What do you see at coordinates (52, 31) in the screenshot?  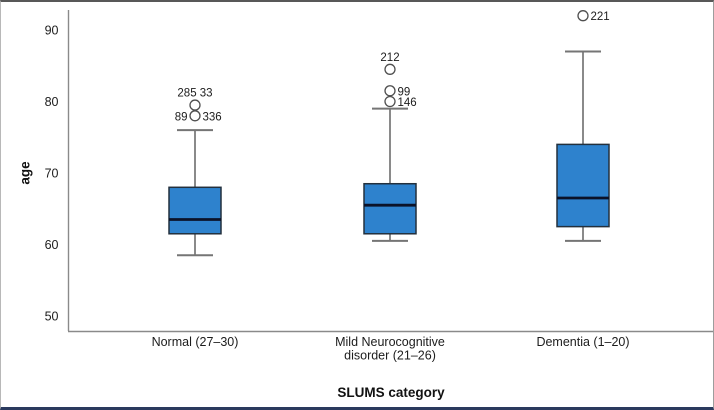 I see `y-tick-label: 90` at bounding box center [52, 31].